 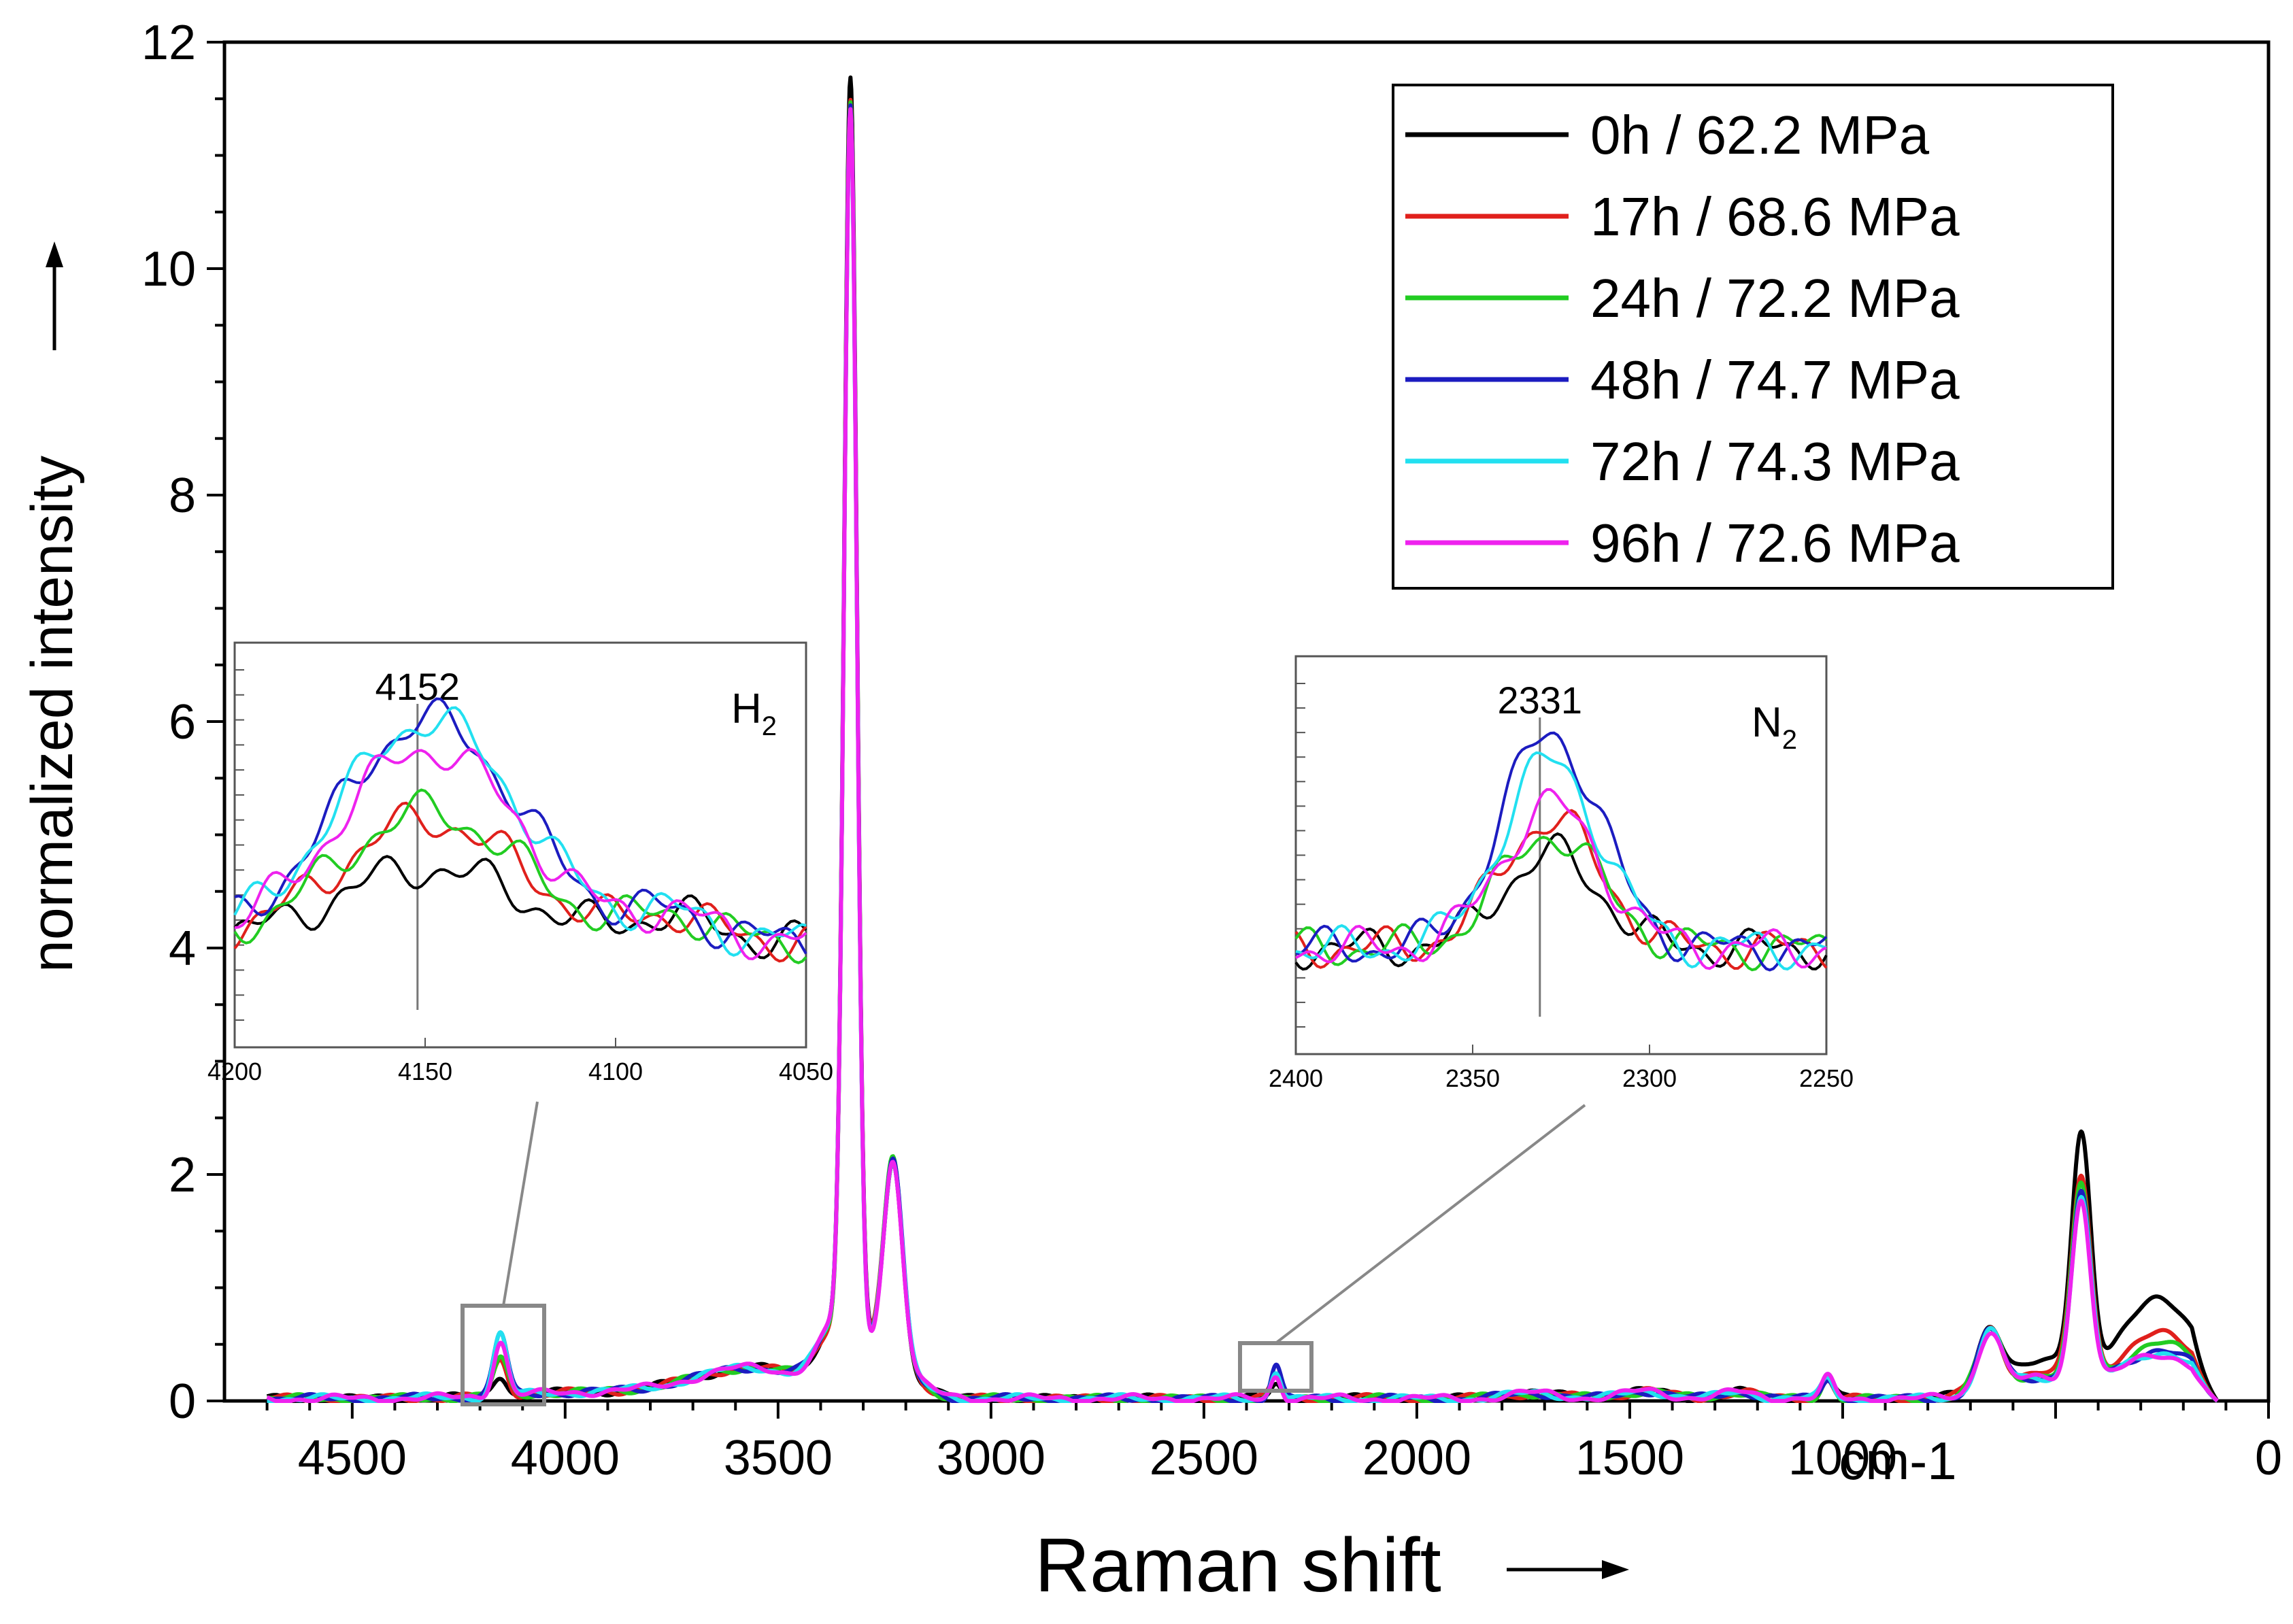 What do you see at coordinates (1273, 1443) in the screenshot?
I see `x-axis: 4500 4000 3500 3000 2500 2000 1500 1000 0` at bounding box center [1273, 1443].